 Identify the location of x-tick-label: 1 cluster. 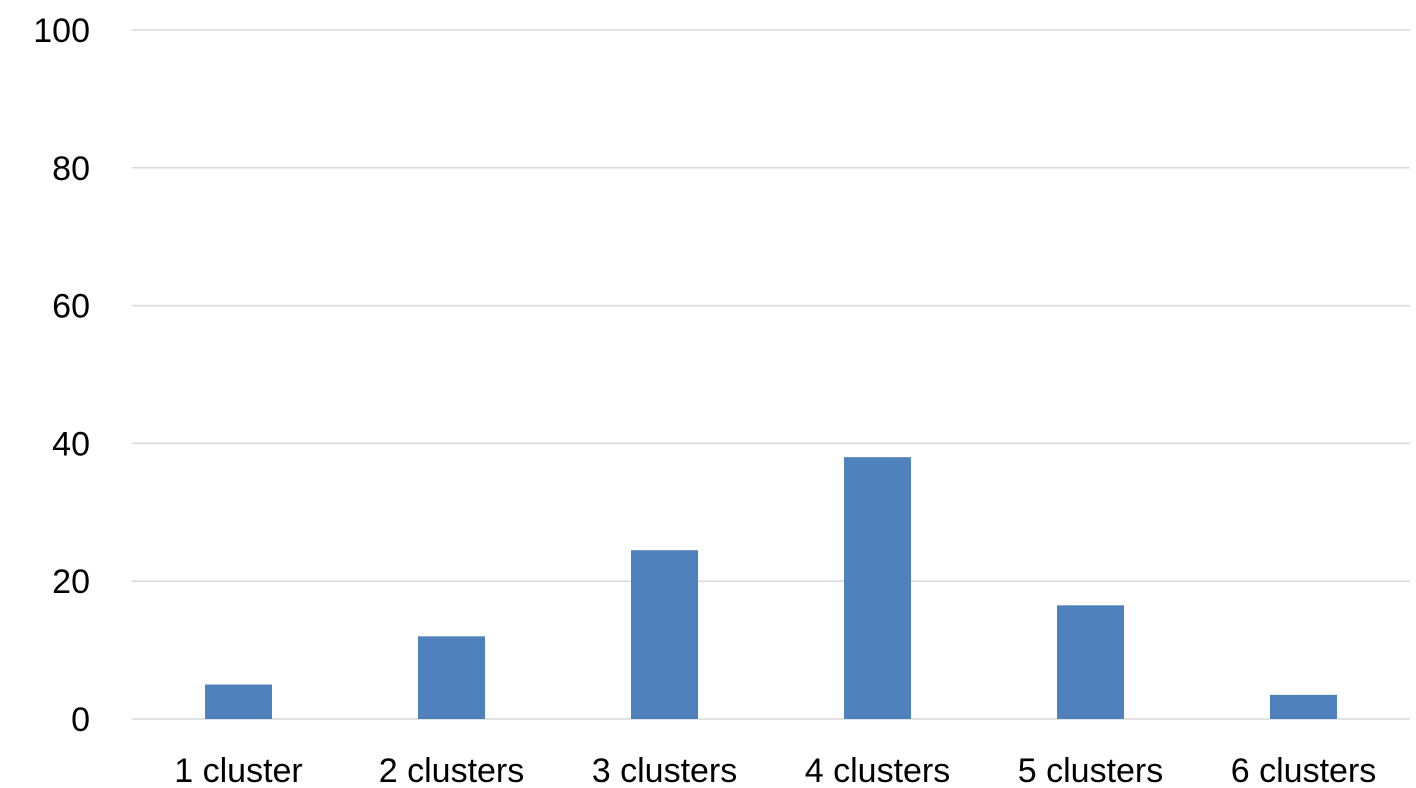
(238, 770).